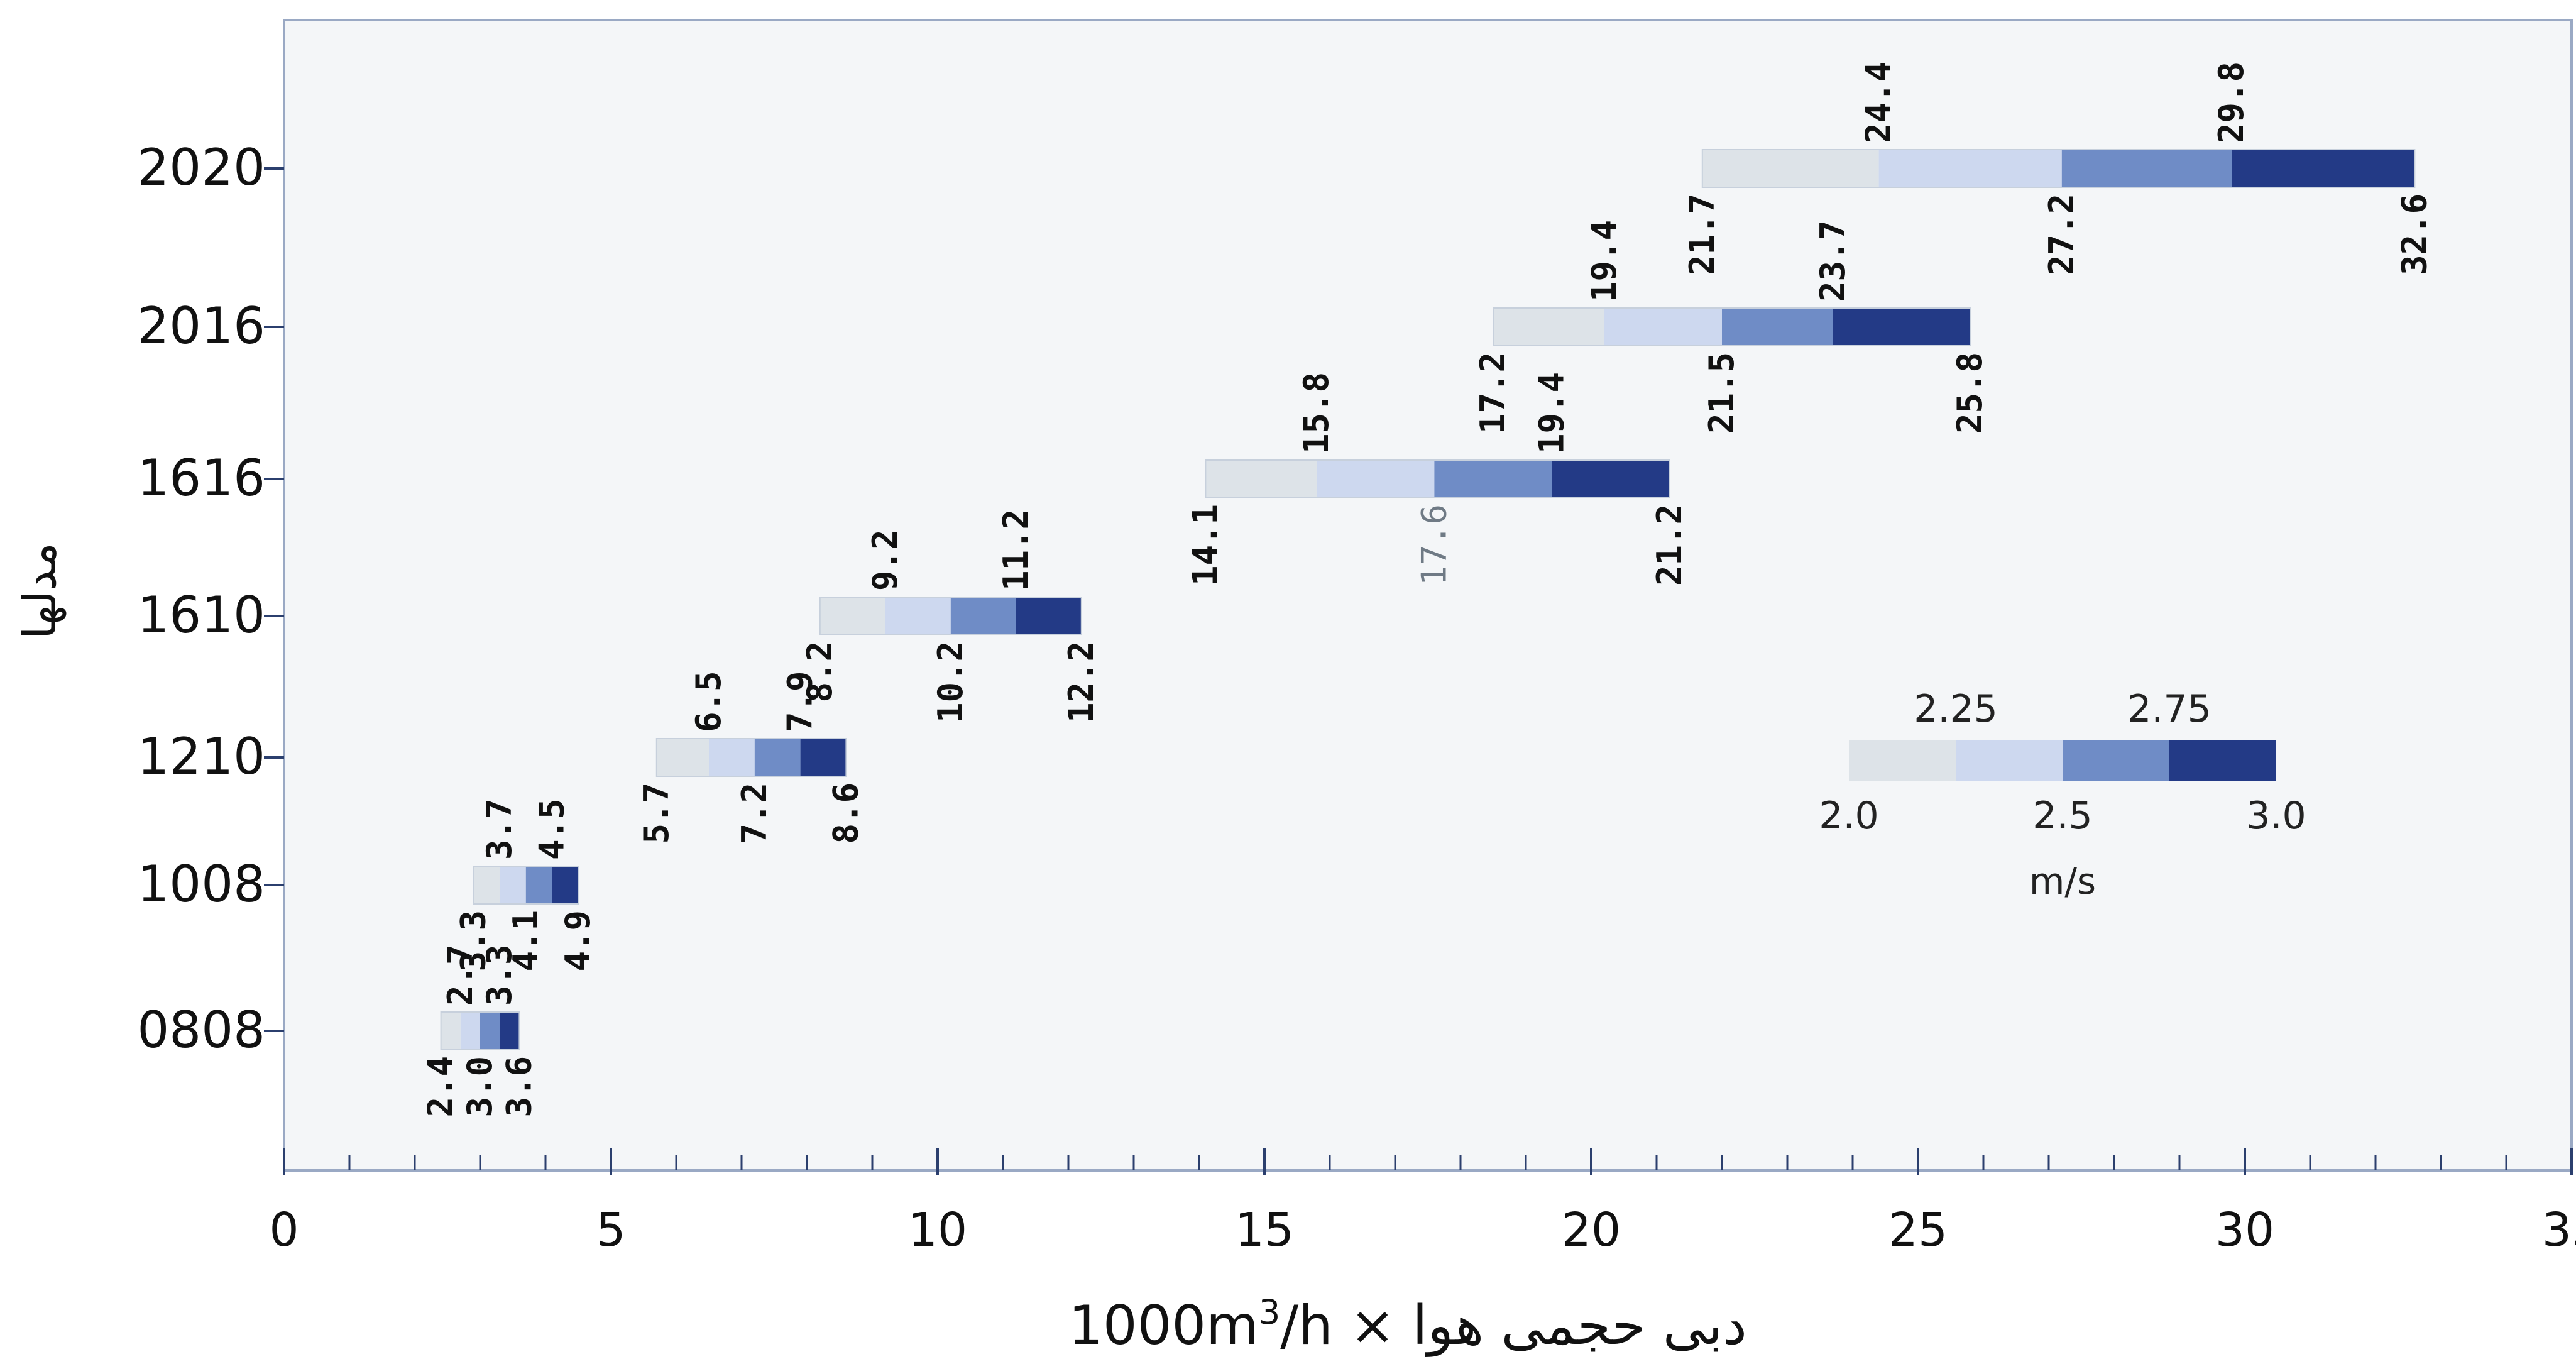  Describe the element at coordinates (2231, 102) in the screenshot. I see `data-label: 29.8` at that location.